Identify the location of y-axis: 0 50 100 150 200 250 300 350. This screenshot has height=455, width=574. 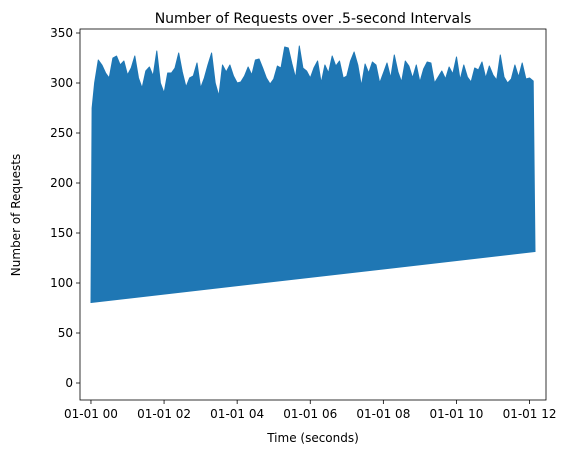
(65, 208).